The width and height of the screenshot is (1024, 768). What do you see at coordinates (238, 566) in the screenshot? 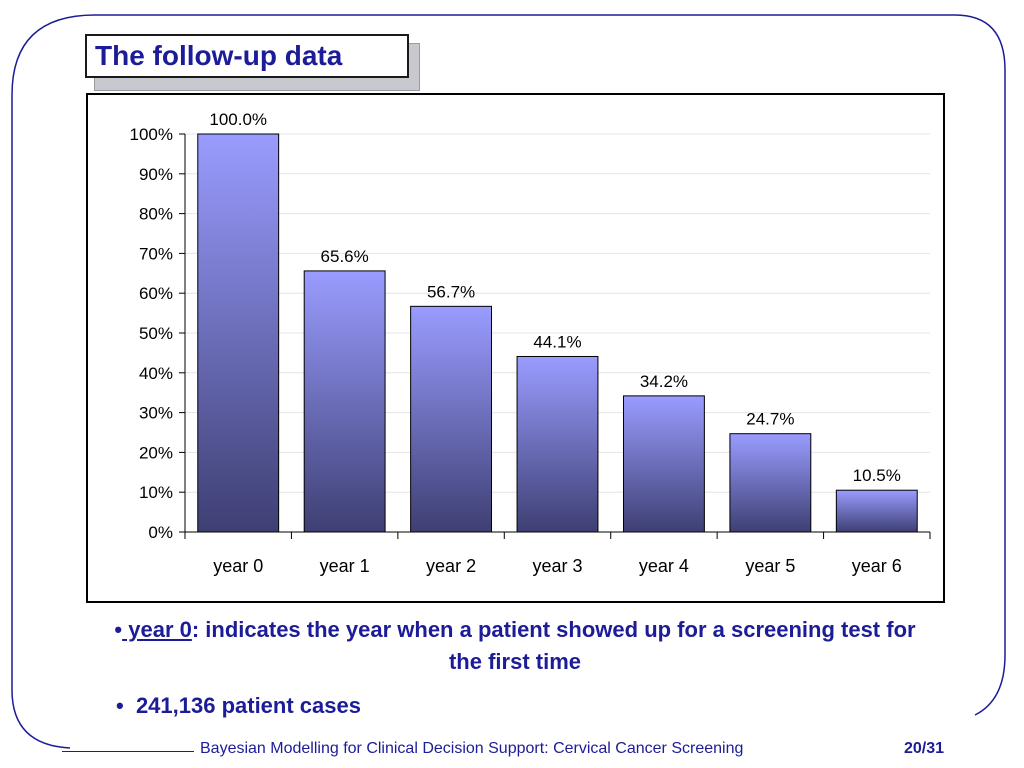
I see `x-tick-label: year 0` at bounding box center [238, 566].